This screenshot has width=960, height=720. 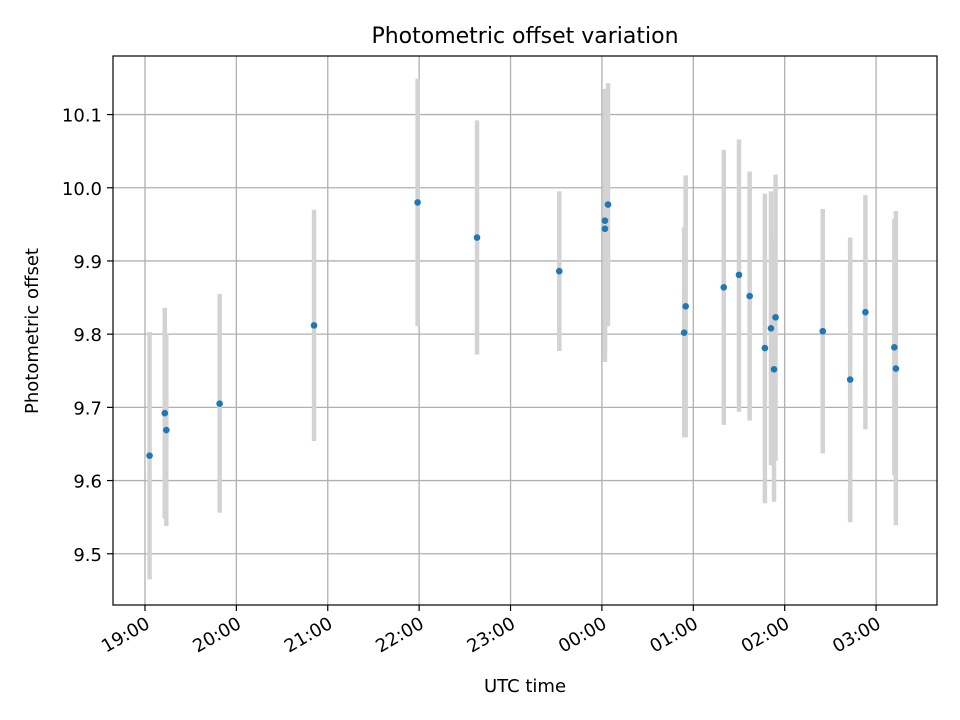 What do you see at coordinates (525, 686) in the screenshot?
I see `x-axis-label: UTC time` at bounding box center [525, 686].